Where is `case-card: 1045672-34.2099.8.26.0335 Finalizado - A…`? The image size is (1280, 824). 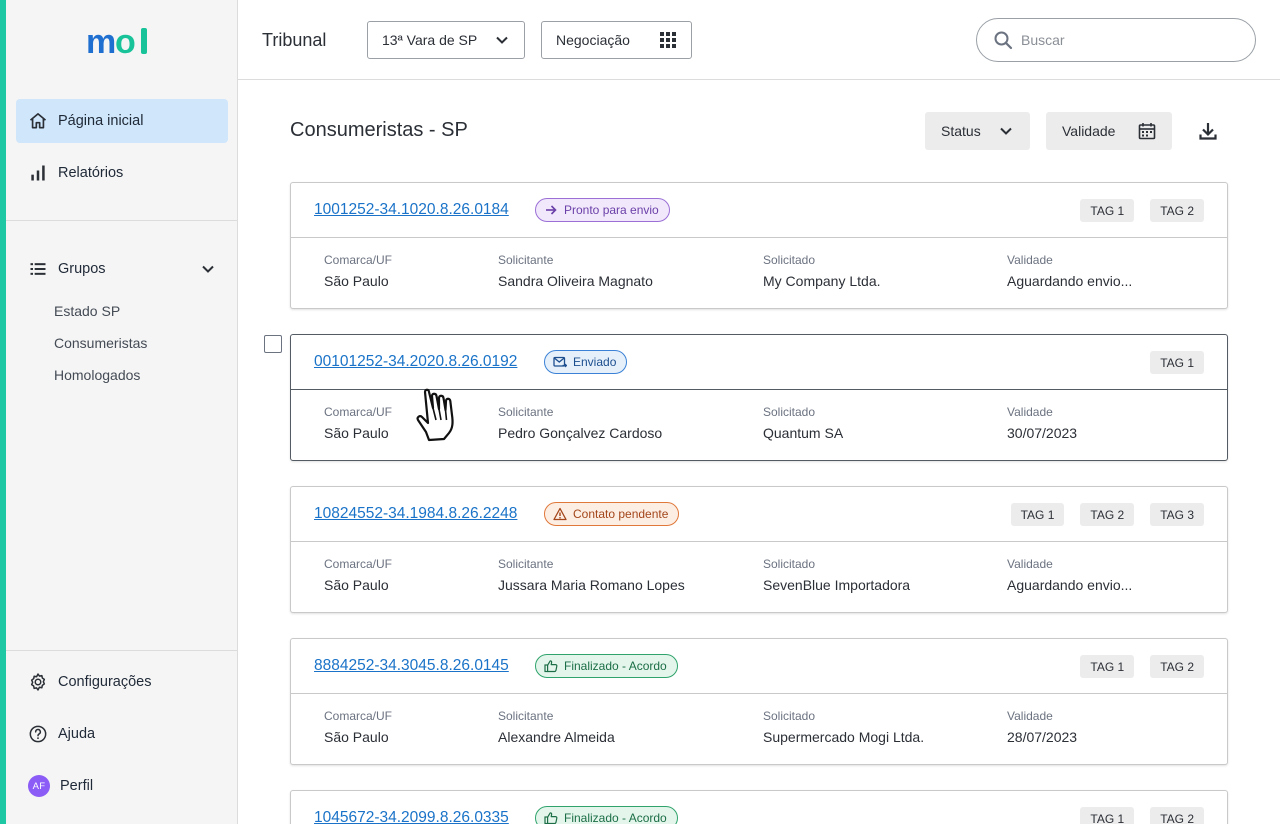 case-card: 1045672-34.2099.8.26.0335 Finalizado - A… is located at coordinates (759, 807).